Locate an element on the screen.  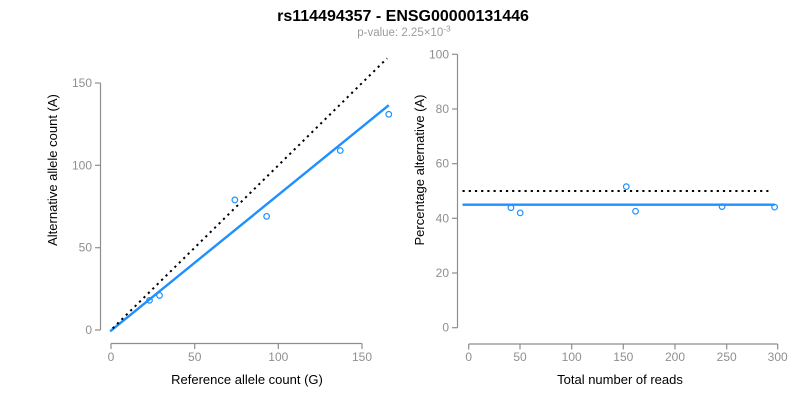
right-x-axis-title: Total number of reads is located at coordinates (620, 379).